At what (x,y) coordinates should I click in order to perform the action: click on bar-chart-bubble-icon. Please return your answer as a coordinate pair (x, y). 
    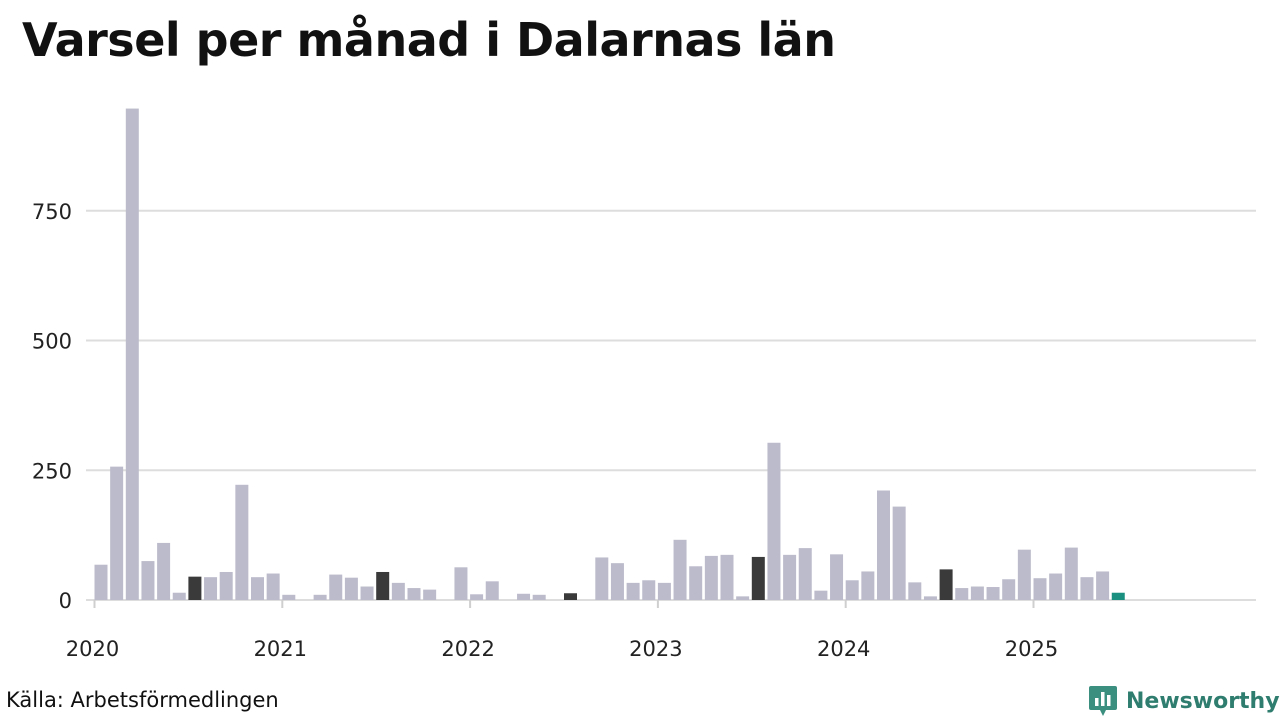
    Looking at the image, I should click on (1103, 701).